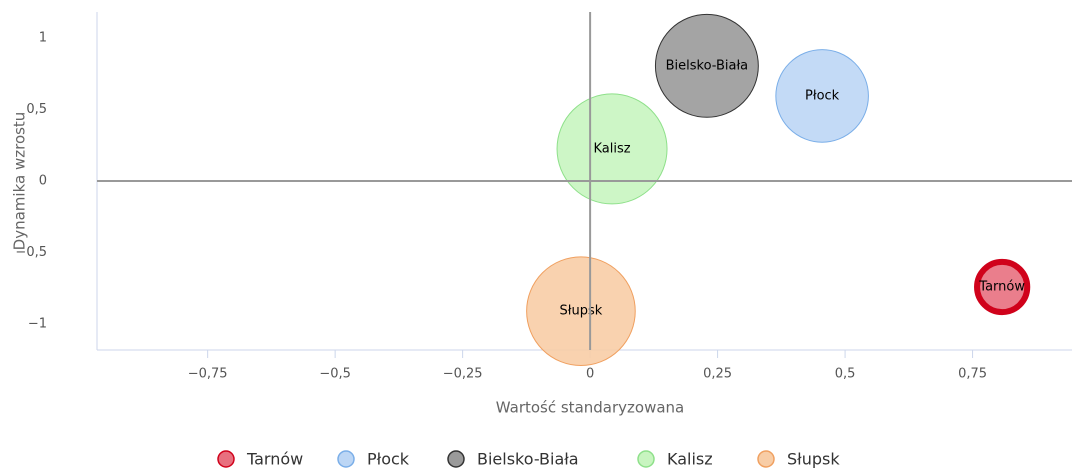  I want to click on y-tick-label: 0,5, so click(36, 109).